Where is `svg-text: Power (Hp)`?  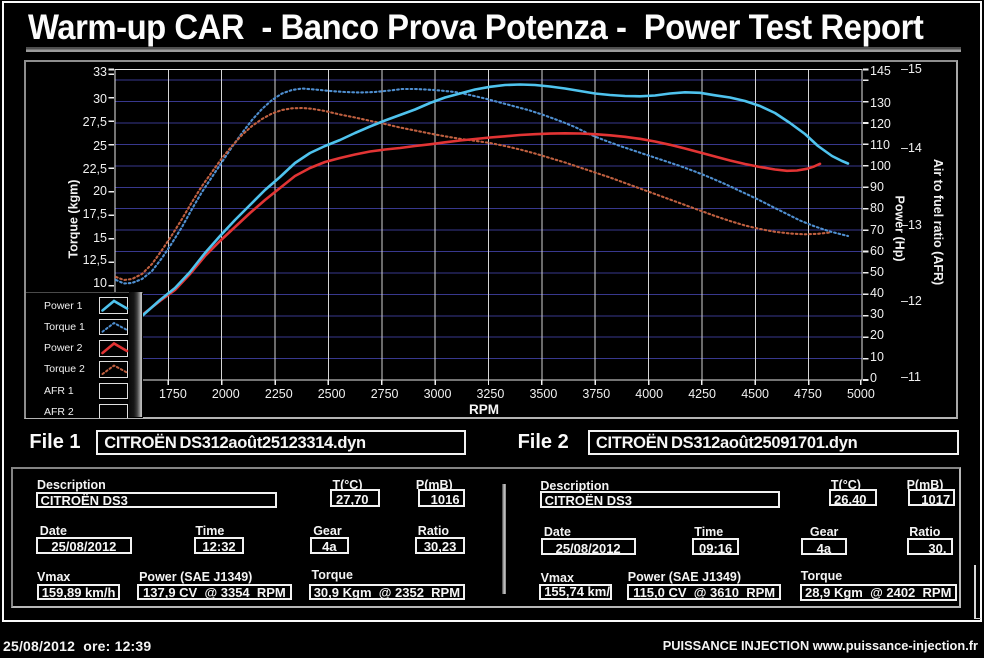
svg-text: Power (Hp) is located at coordinates (900, 229).